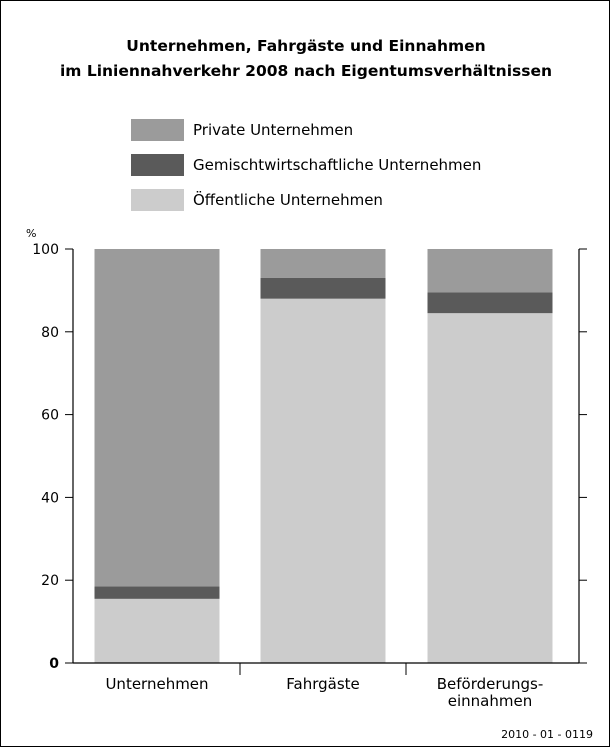 The image size is (610, 748). Describe the element at coordinates (288, 199) in the screenshot. I see `legend-label-2: Öffentliche Unternehmen` at that location.